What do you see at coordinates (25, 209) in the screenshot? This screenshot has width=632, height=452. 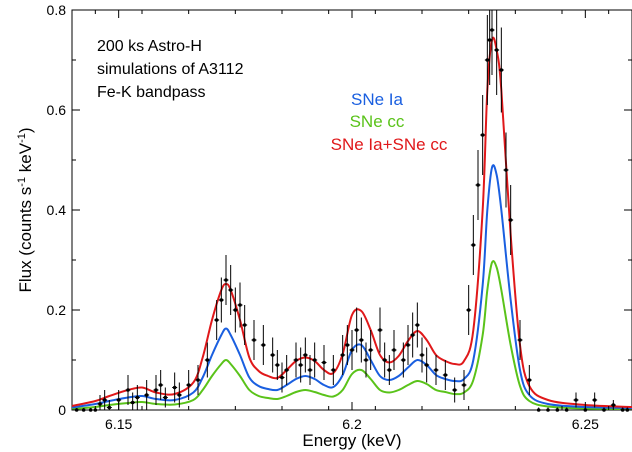 I see `y-axis-label: Flux (counts s-1 keV-1)` at bounding box center [25, 209].